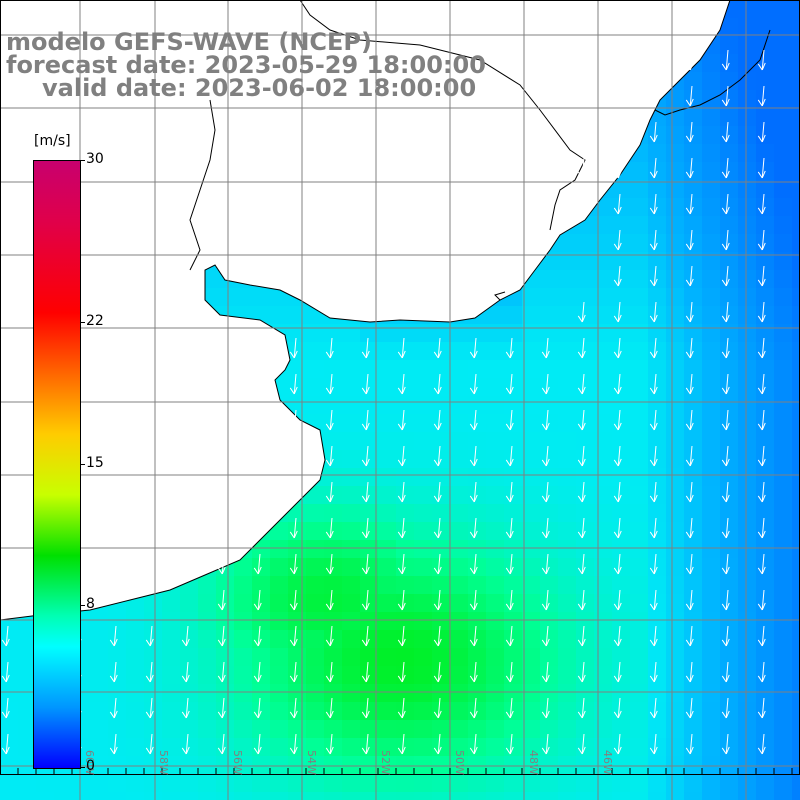  Describe the element at coordinates (57, 464) in the screenshot. I see `colorbar` at that location.